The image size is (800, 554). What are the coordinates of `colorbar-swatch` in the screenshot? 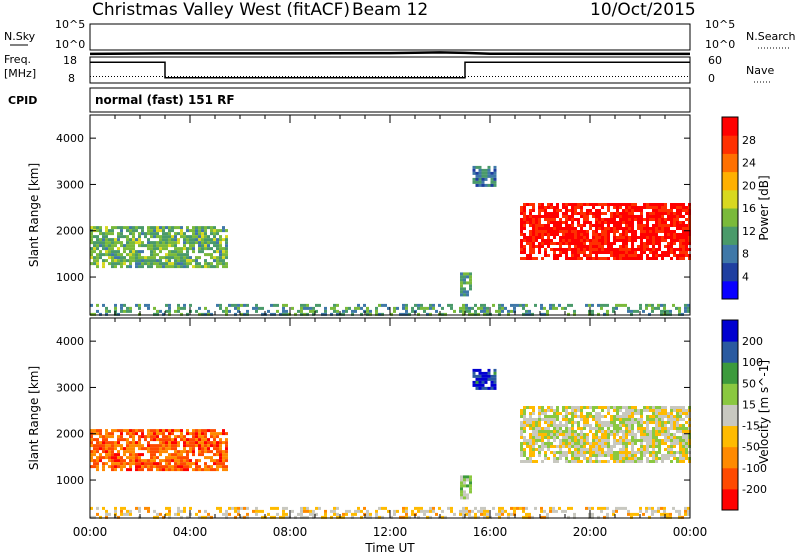 It's located at (730, 290).